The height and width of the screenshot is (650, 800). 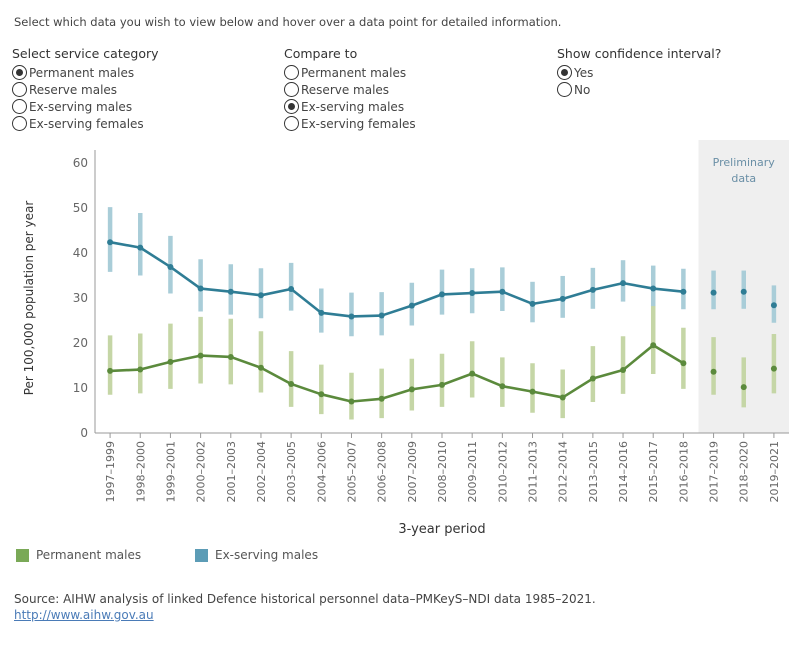 What do you see at coordinates (80, 388) in the screenshot?
I see `y-tick-label: 10` at bounding box center [80, 388].